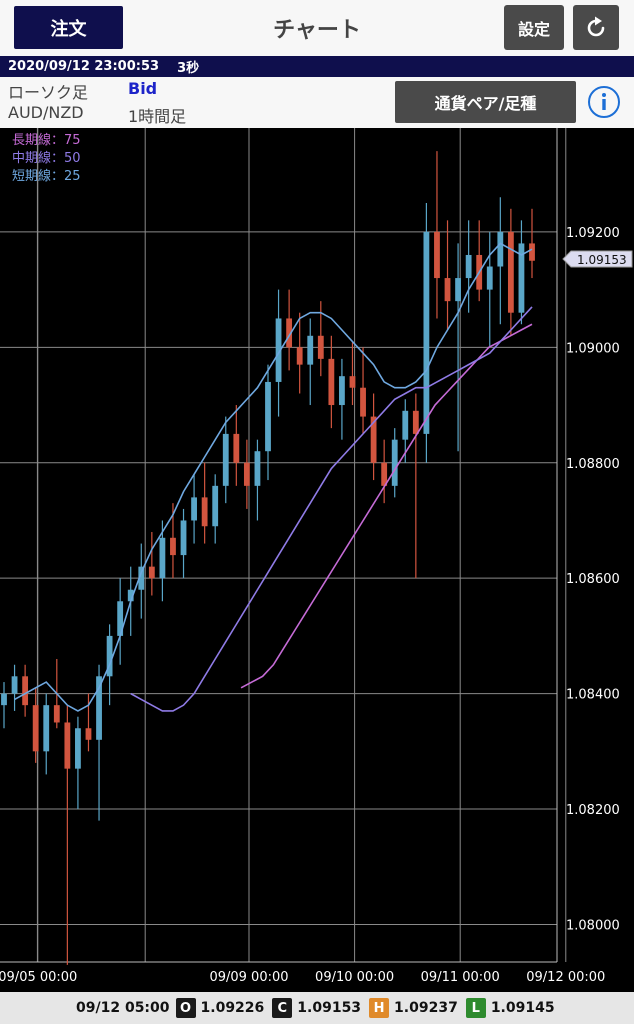 The image size is (634, 1024). What do you see at coordinates (46, 140) in the screenshot?
I see `legend-entry: 長期線：75` at bounding box center [46, 140].